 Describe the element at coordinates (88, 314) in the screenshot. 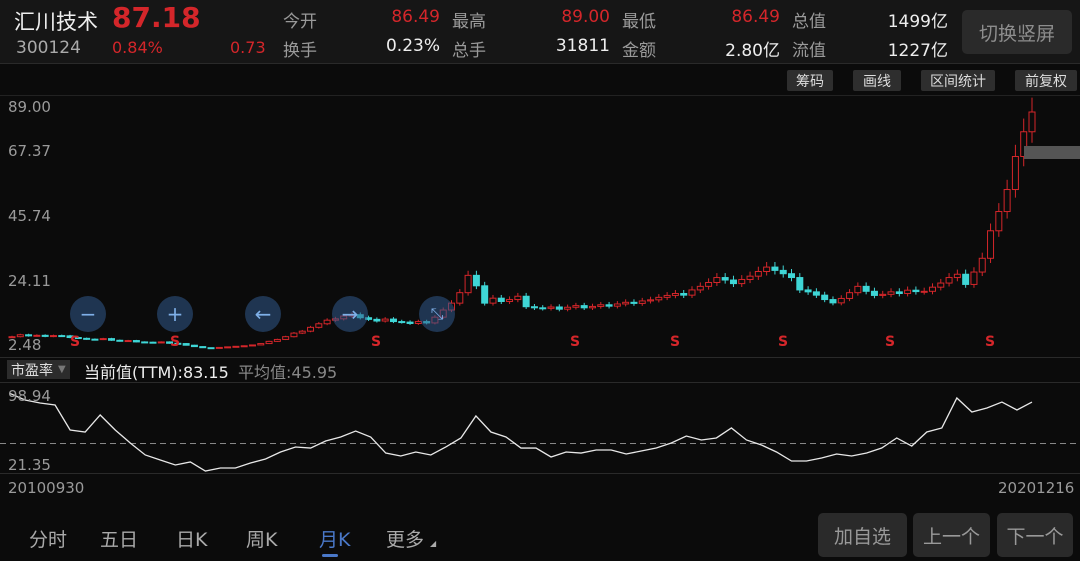

I see `zoom-out-icon: −` at that location.